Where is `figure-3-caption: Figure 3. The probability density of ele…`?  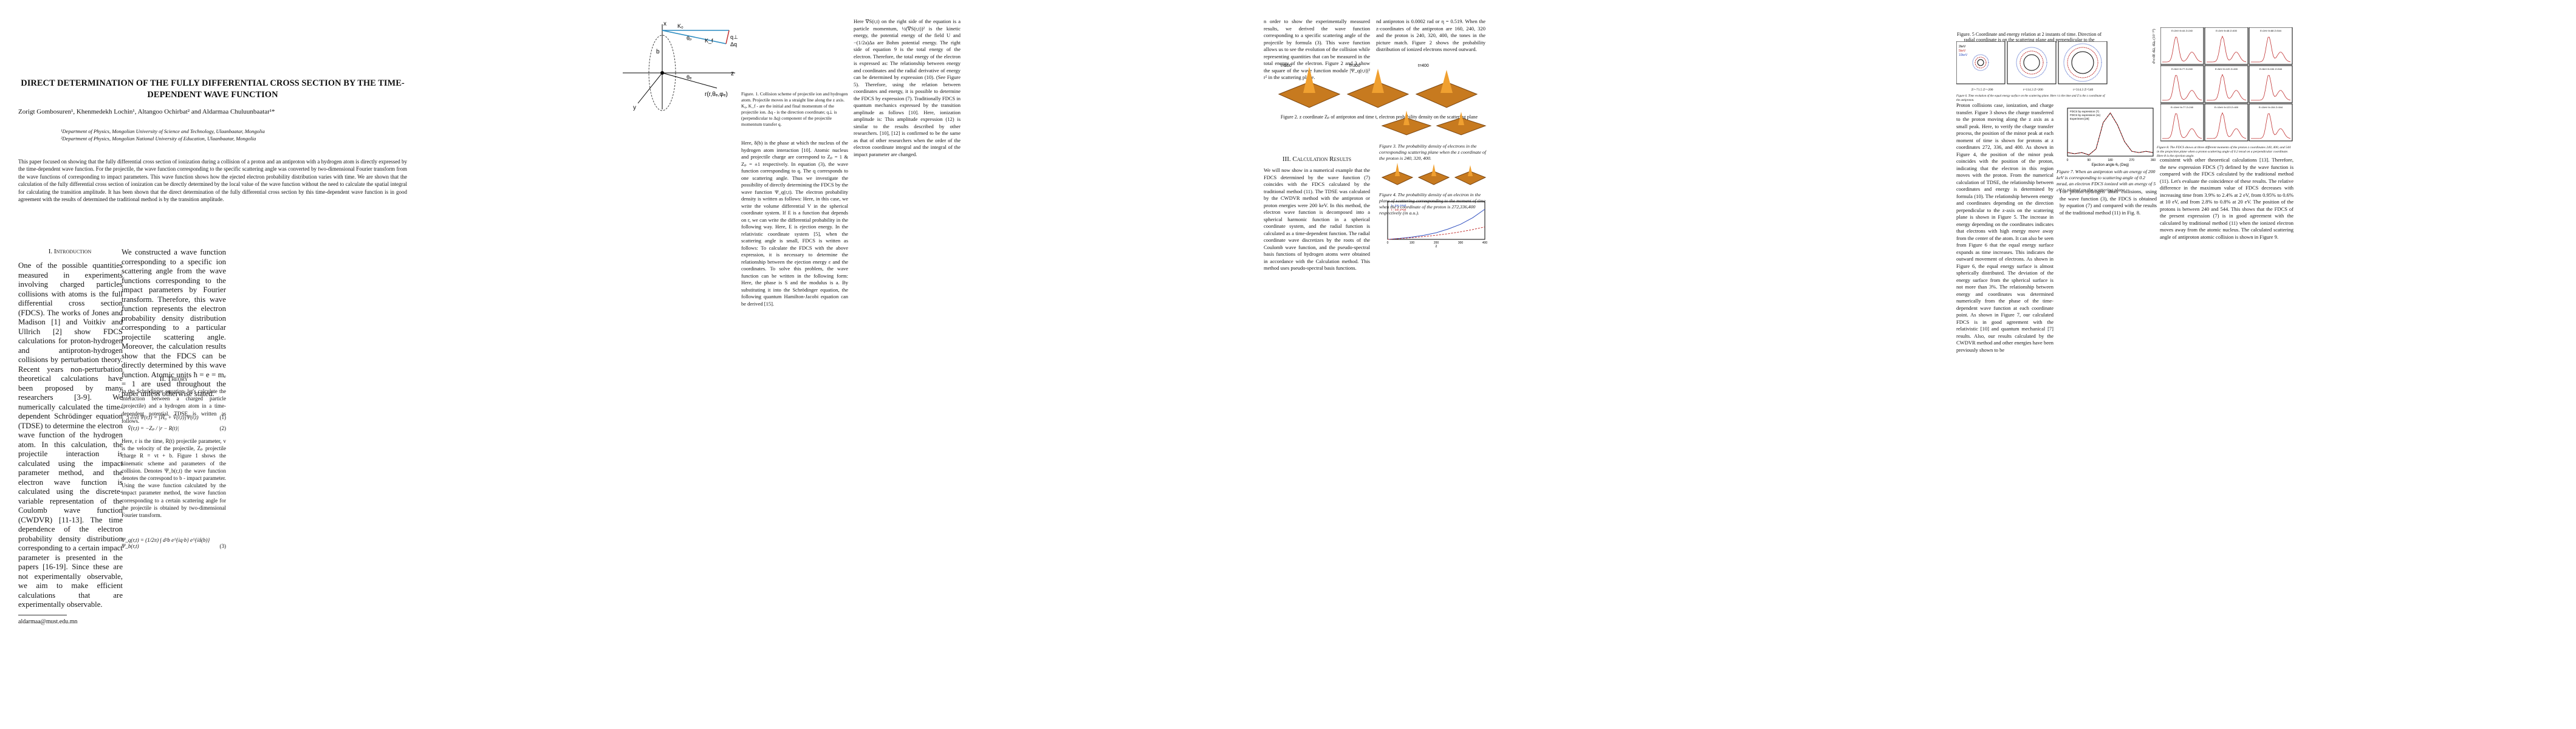
figure-3-caption: Figure 3. The probability density of ele… is located at coordinates (1432, 152).